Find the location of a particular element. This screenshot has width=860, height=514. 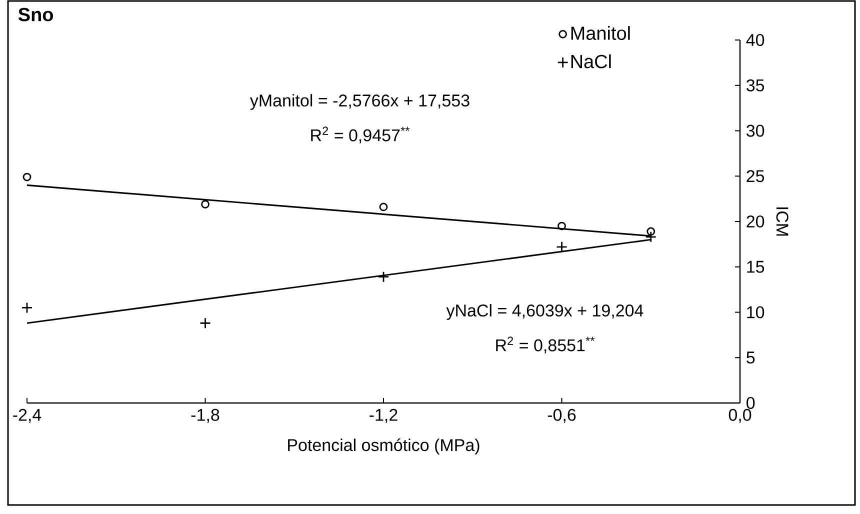

y-tick-label: 5 is located at coordinates (750, 358).